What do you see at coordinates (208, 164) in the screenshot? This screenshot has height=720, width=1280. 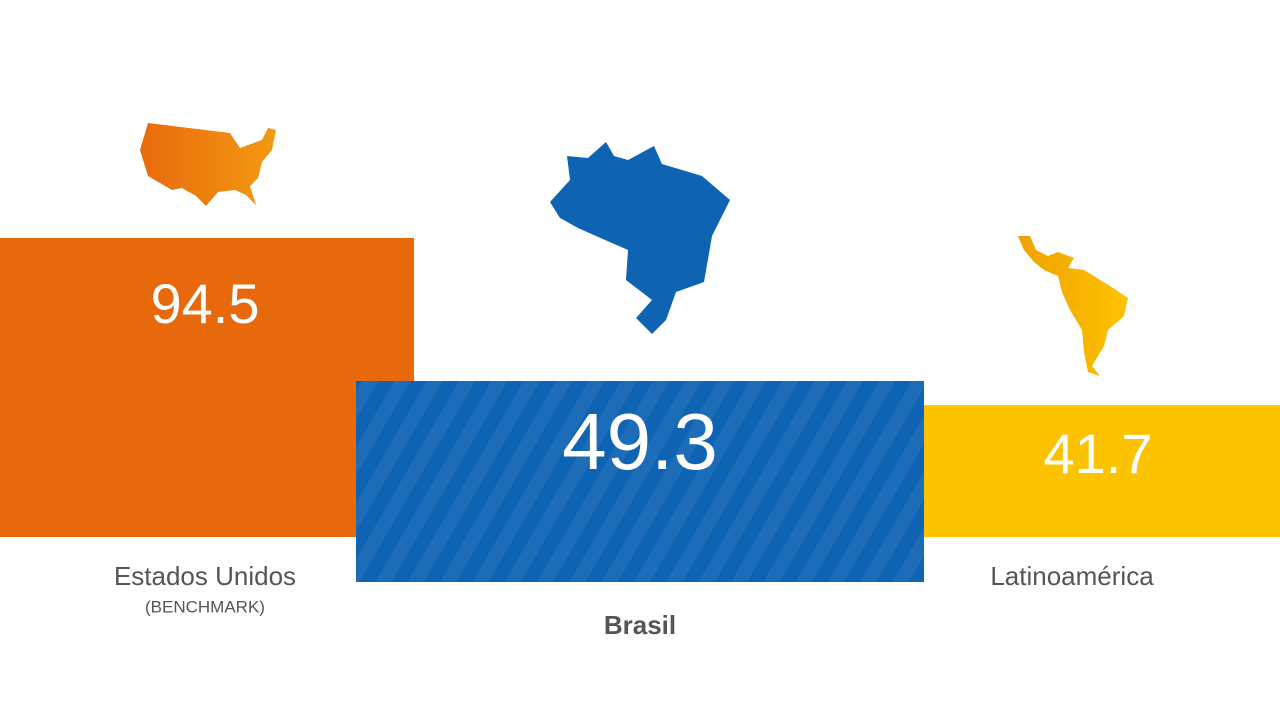 I see `usa-map` at bounding box center [208, 164].